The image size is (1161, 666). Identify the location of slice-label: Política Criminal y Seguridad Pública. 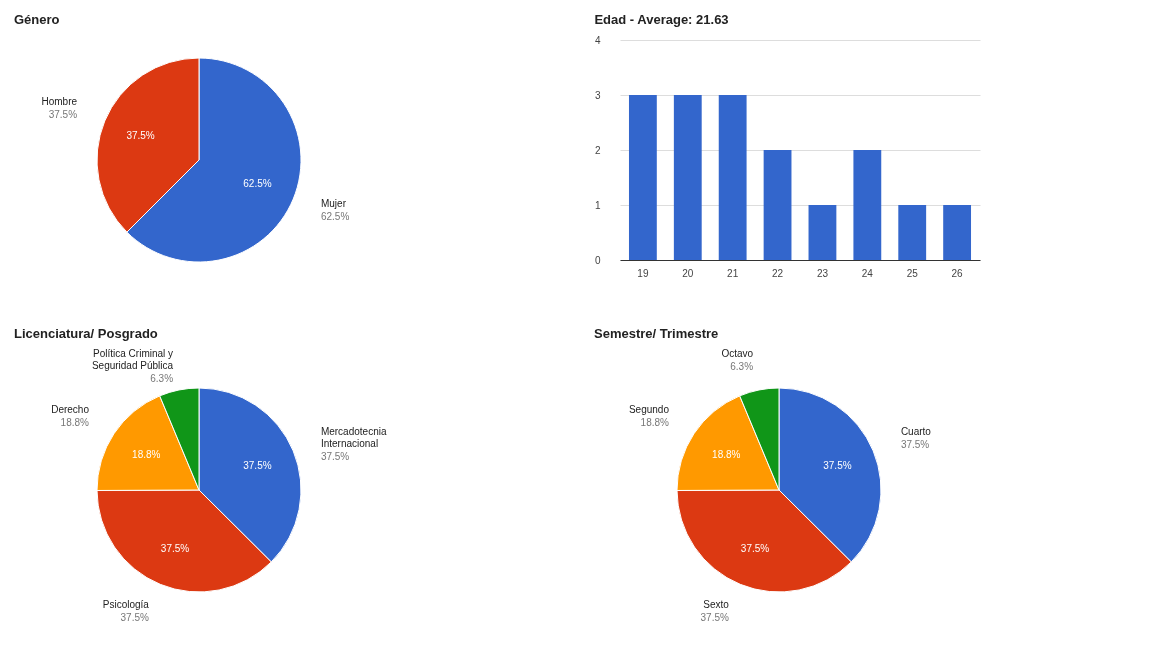
(132, 359).